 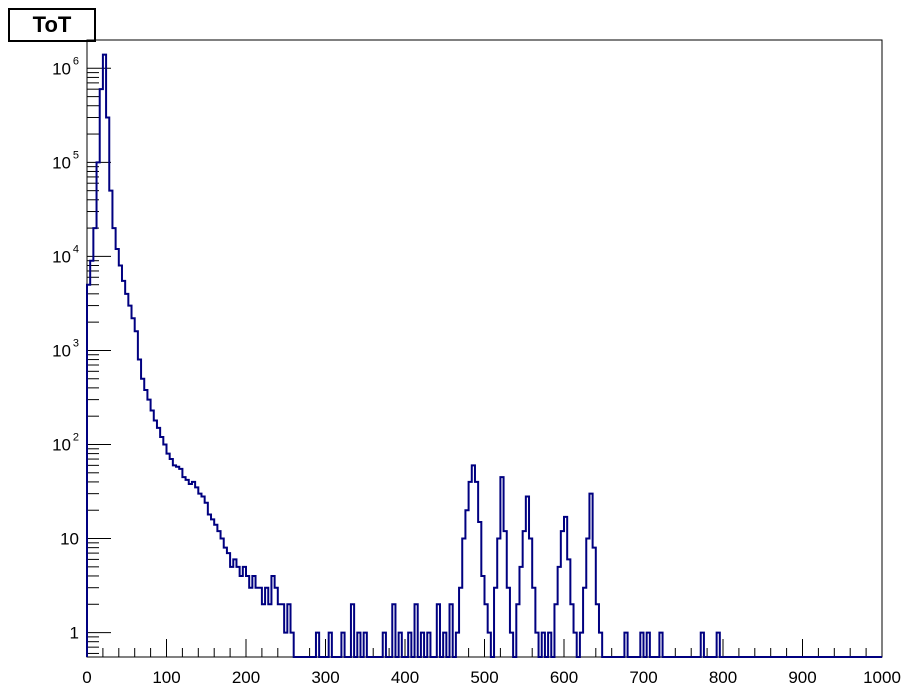 What do you see at coordinates (74, 633) in the screenshot?
I see `y-tick-label: 1` at bounding box center [74, 633].